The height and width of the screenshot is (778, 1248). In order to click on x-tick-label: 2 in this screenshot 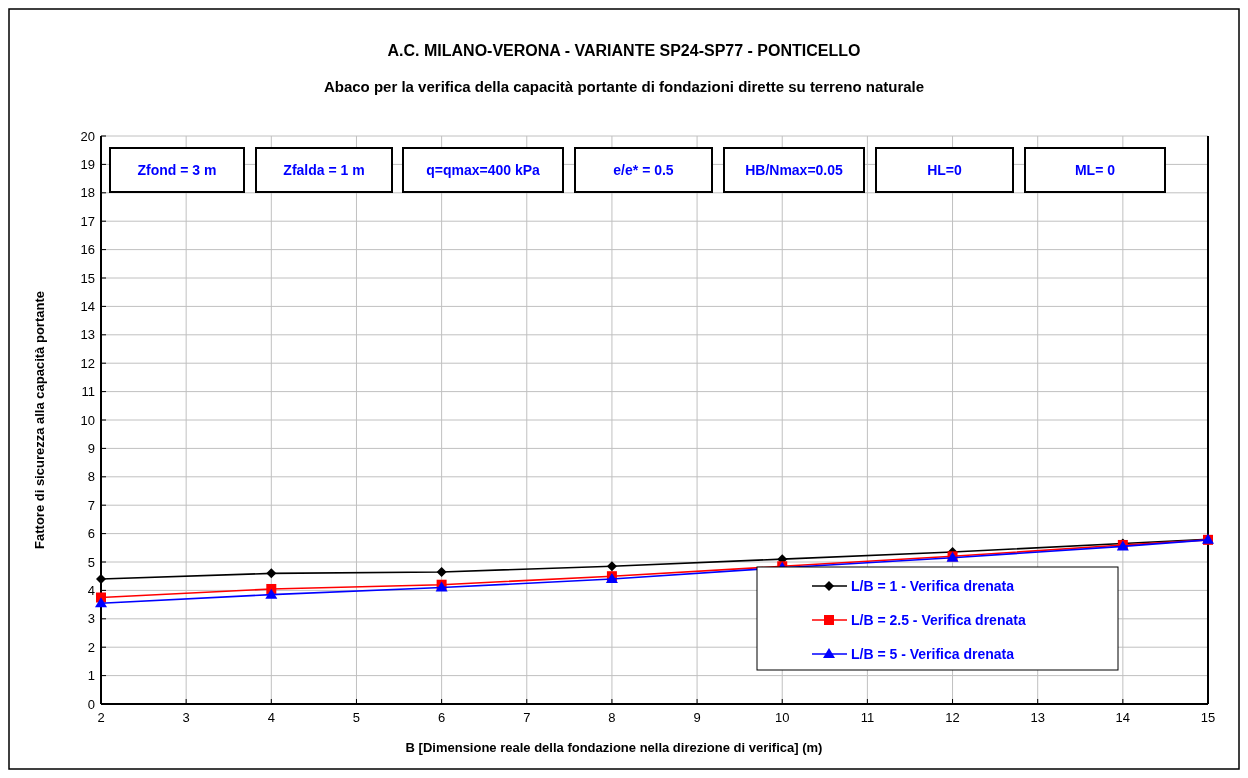, I will do `click(101, 717)`.